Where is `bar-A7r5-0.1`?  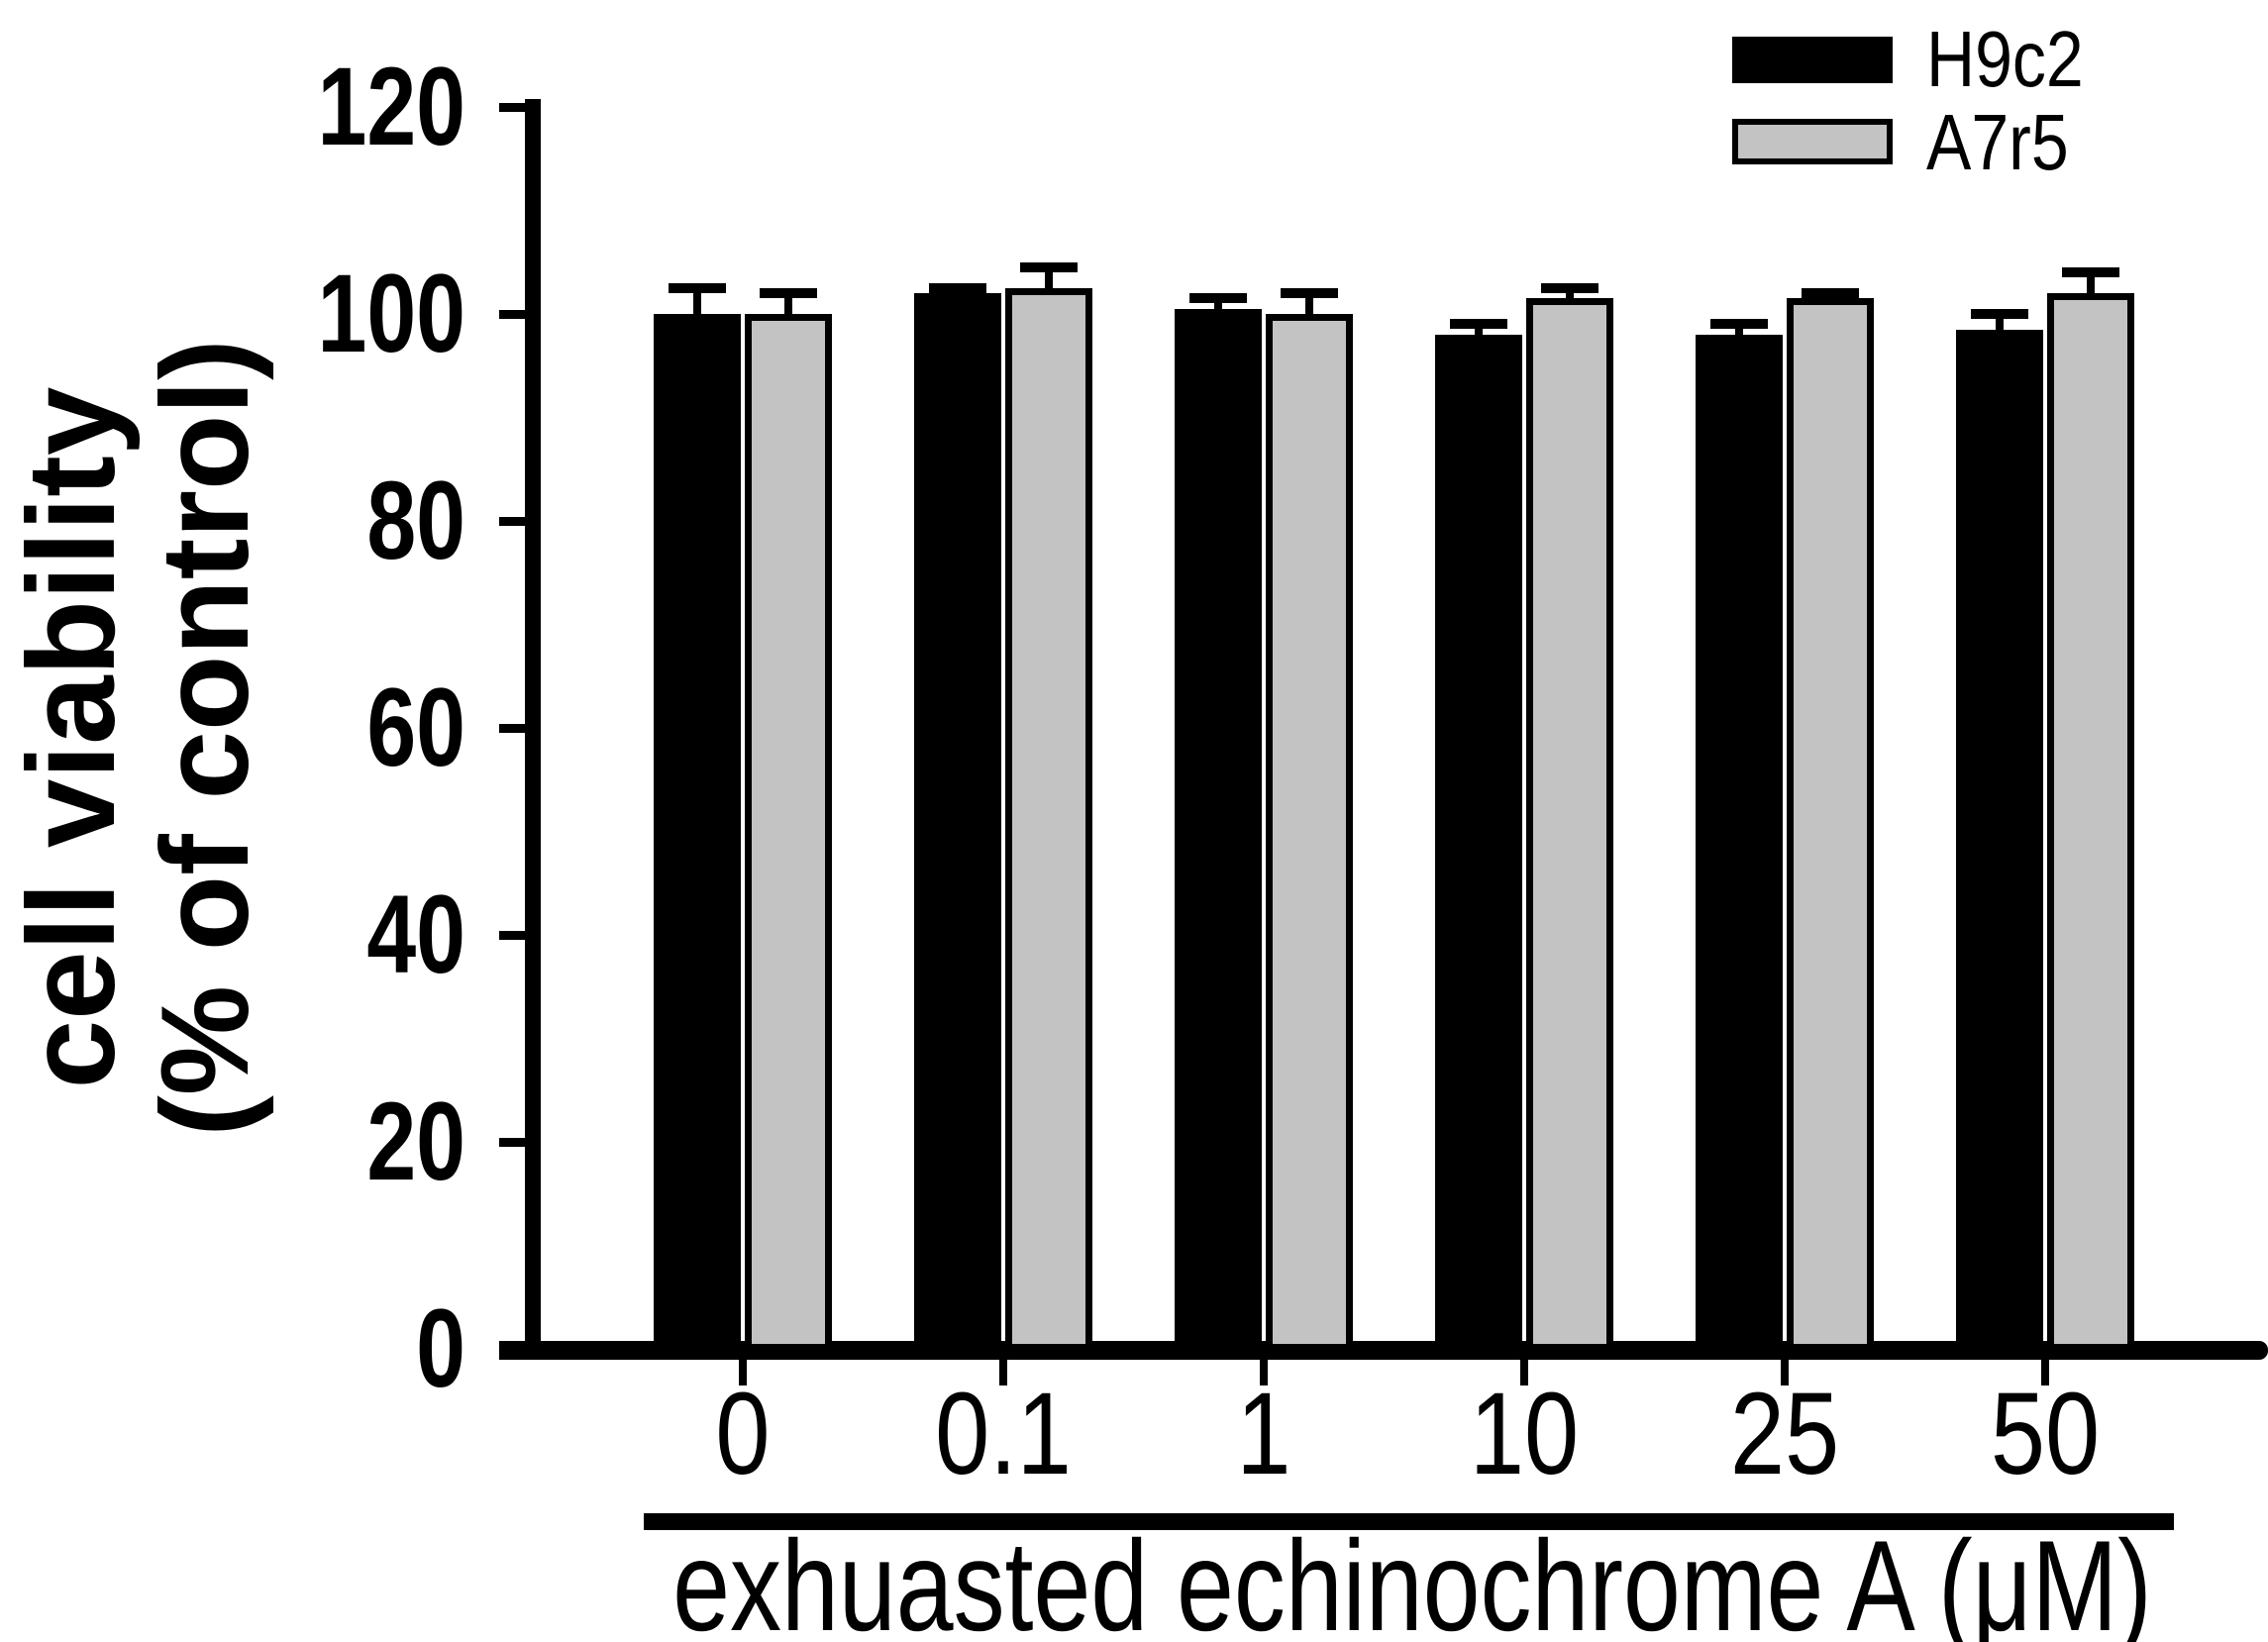 bar-A7r5-0.1 is located at coordinates (1048, 819).